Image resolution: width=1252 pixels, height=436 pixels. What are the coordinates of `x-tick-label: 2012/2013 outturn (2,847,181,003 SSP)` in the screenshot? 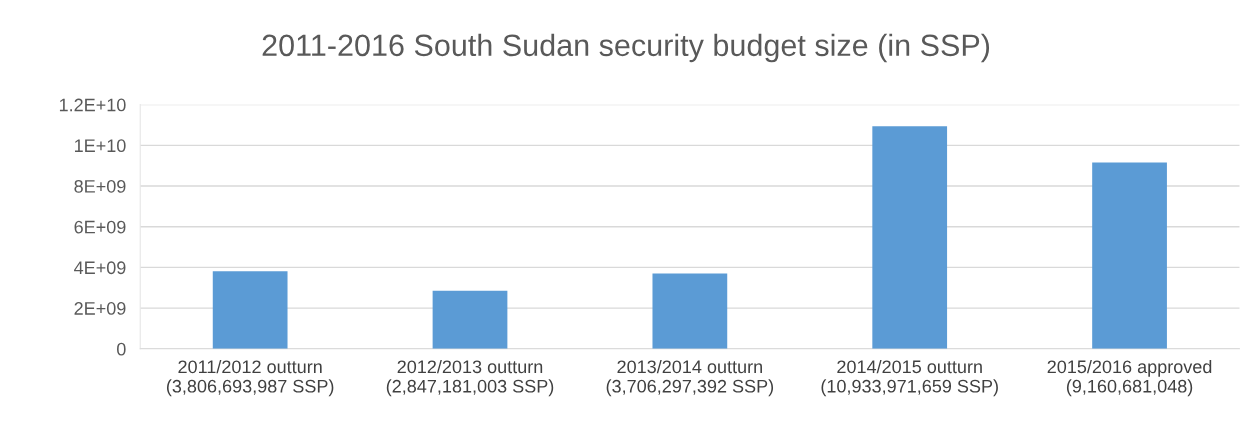 It's located at (470, 378).